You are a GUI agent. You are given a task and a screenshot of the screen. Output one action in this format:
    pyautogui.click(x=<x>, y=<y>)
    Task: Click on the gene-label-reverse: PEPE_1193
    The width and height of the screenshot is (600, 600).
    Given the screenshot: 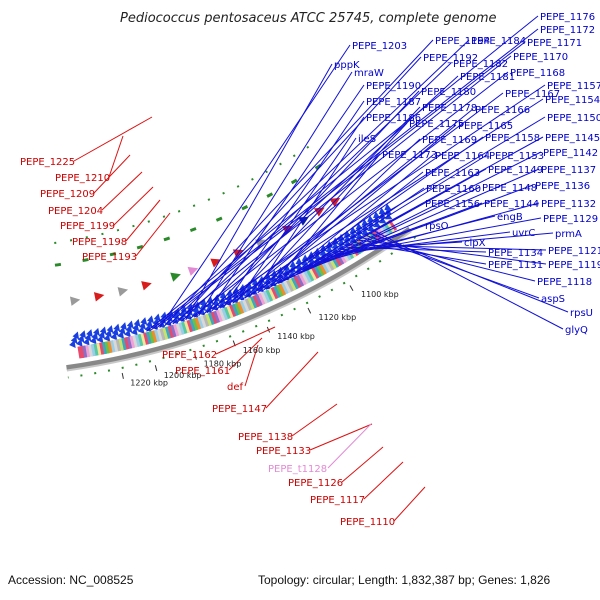 What is the action you would take?
    pyautogui.click(x=109, y=257)
    